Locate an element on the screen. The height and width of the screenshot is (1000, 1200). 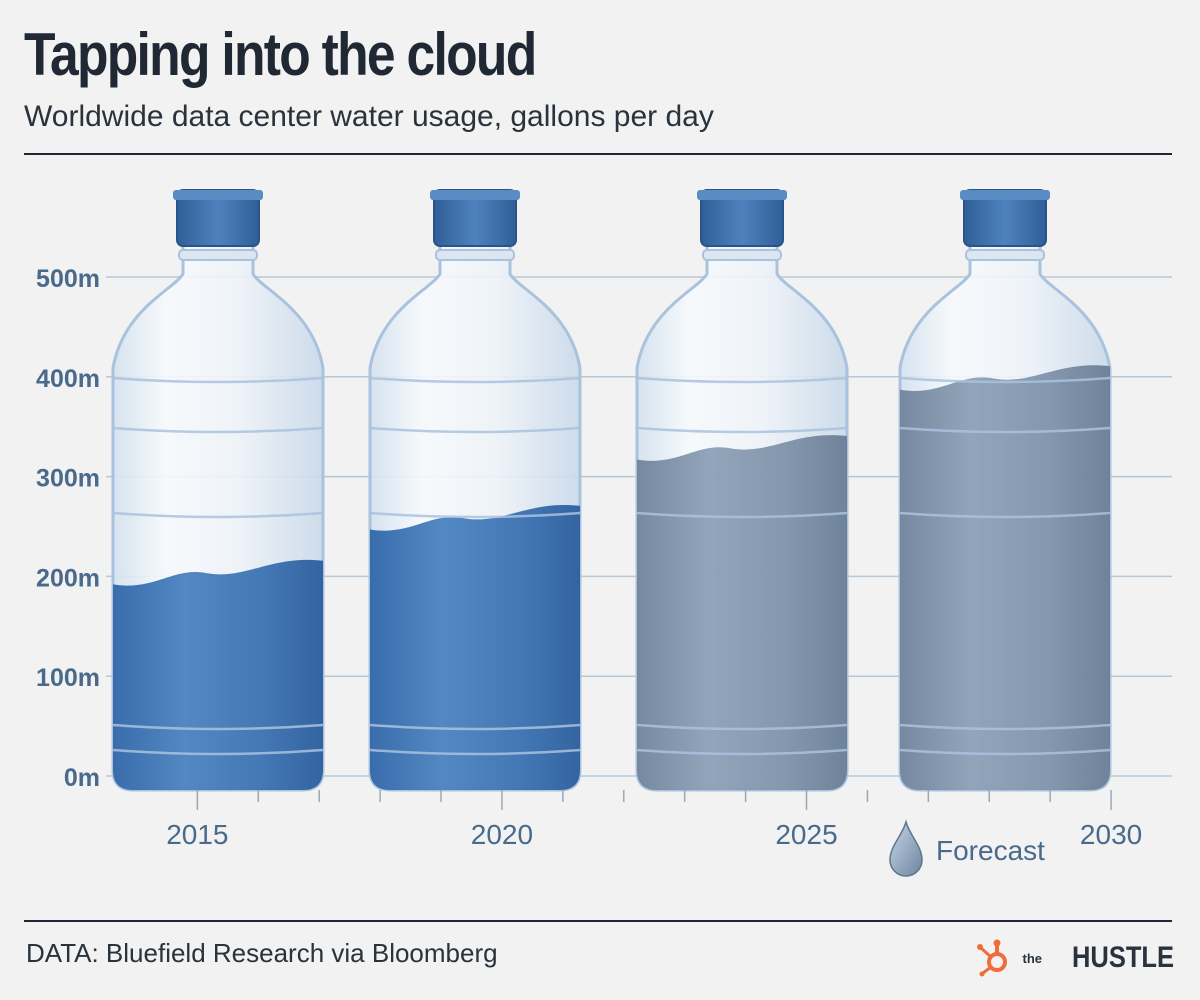
brand-prefix: the is located at coordinates (1032, 958).